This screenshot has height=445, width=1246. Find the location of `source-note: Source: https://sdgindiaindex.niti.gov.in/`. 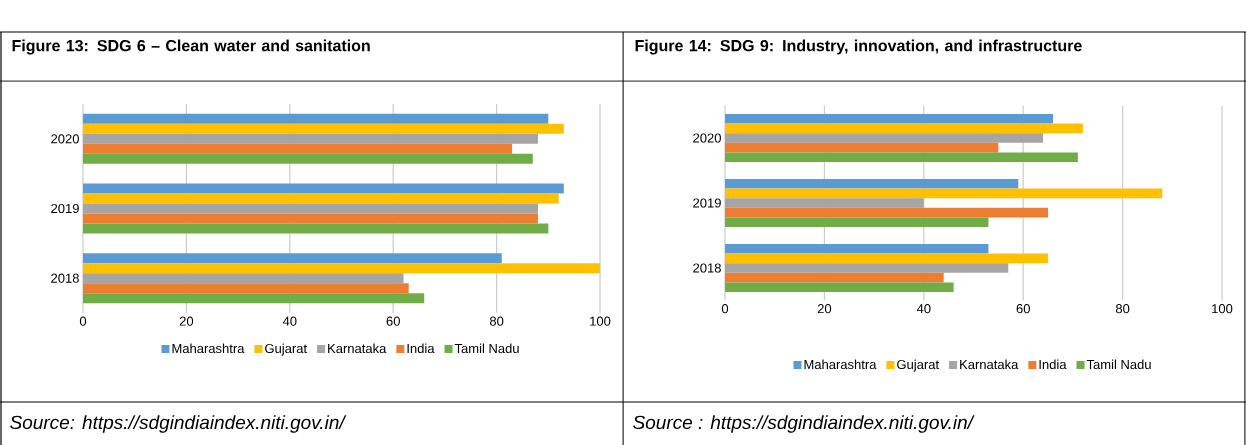

source-note: Source: https://sdgindiaindex.niti.gov.in/ is located at coordinates (178, 424).